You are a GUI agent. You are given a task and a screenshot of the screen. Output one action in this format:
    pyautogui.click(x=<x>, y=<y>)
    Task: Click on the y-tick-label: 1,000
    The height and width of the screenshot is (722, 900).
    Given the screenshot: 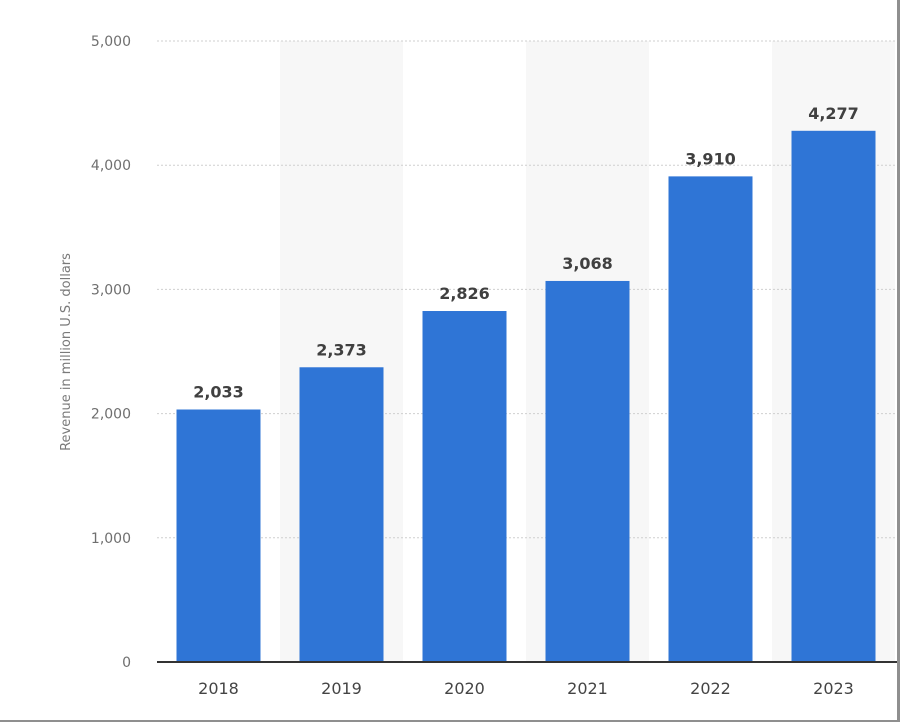 What is the action you would take?
    pyautogui.click(x=111, y=539)
    